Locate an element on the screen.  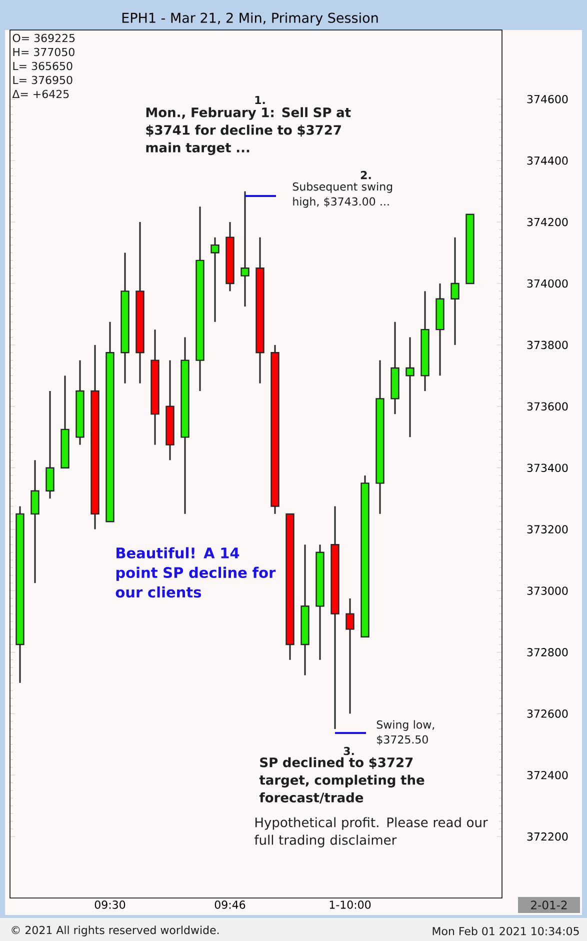
y-tick-label: 373200 is located at coordinates (547, 529).